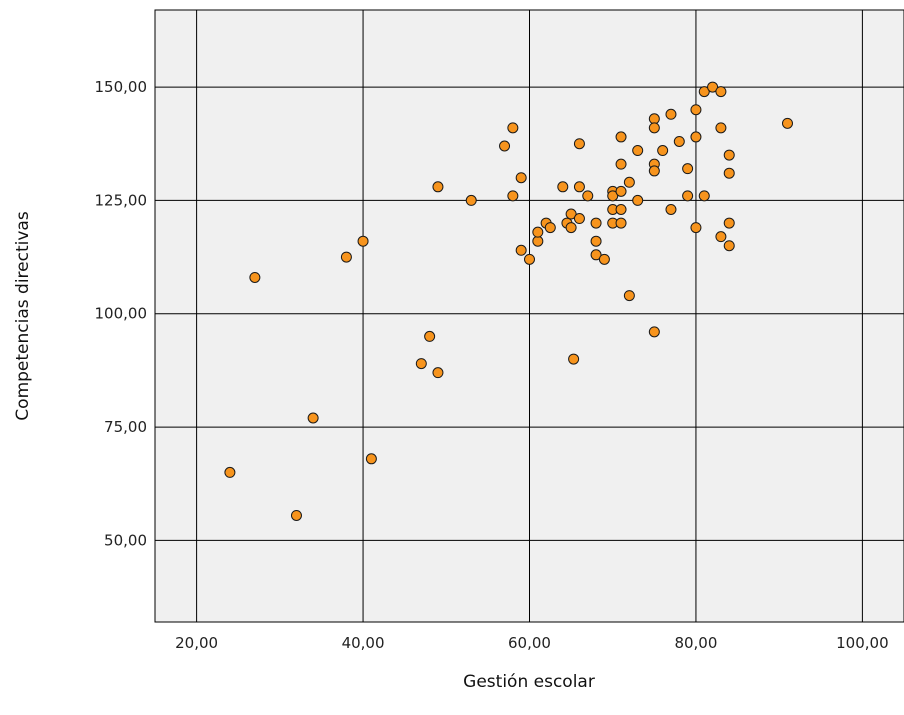 This screenshot has height=715, width=904. What do you see at coordinates (196, 643) in the screenshot?
I see `x-tick-label: 20,00` at bounding box center [196, 643].